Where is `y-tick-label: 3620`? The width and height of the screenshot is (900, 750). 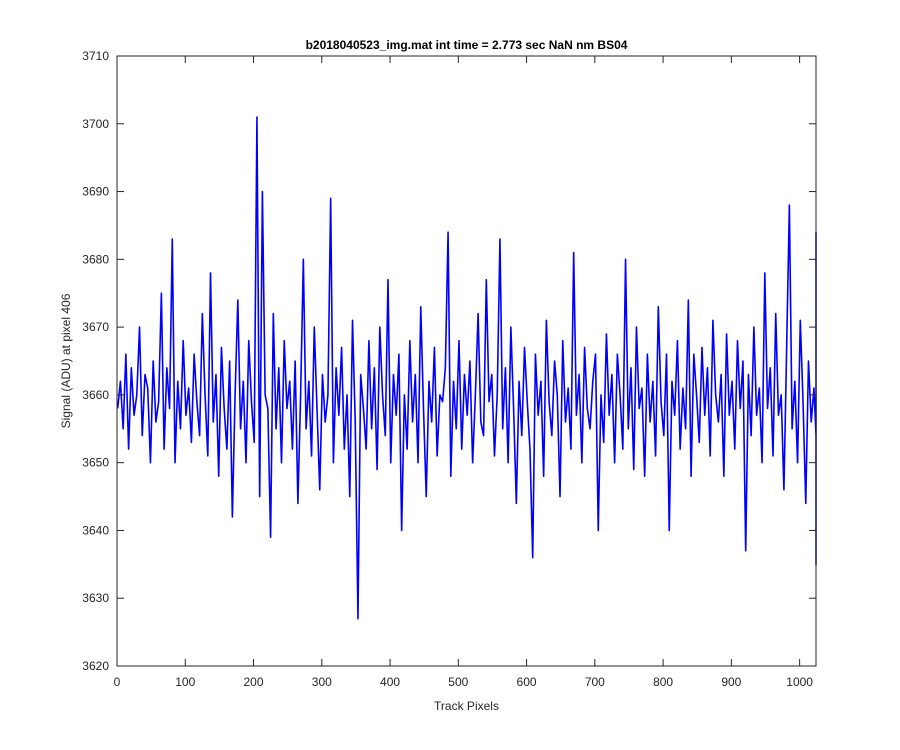
y-tick-label: 3620 is located at coordinates (95, 666).